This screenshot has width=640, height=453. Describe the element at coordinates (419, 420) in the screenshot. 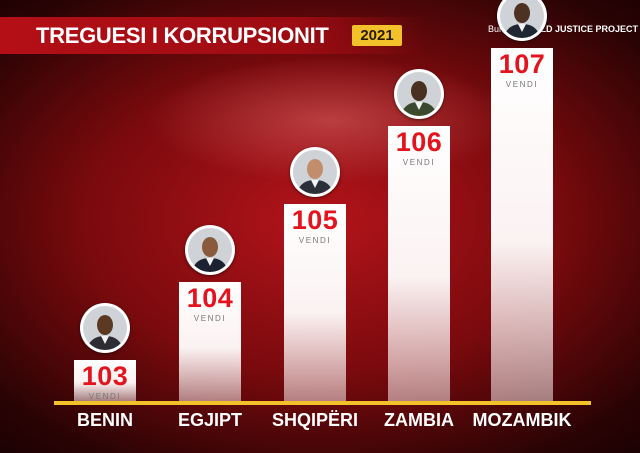

I see `category-label: ZAMBIA` at that location.